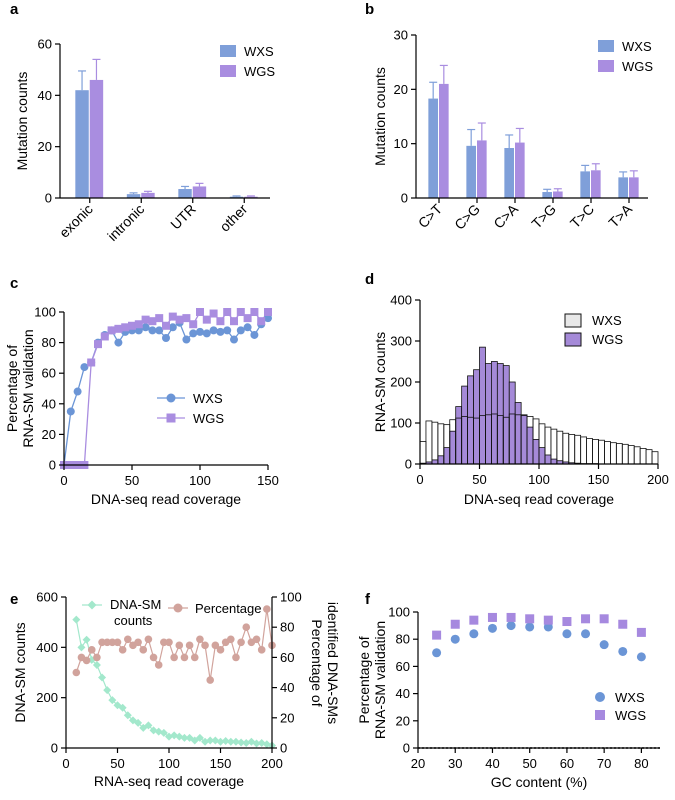 Image resolution: width=675 pixels, height=800 pixels. Describe the element at coordinates (228, 608) in the screenshot. I see `legend-label-percentage: Percentage` at that location.